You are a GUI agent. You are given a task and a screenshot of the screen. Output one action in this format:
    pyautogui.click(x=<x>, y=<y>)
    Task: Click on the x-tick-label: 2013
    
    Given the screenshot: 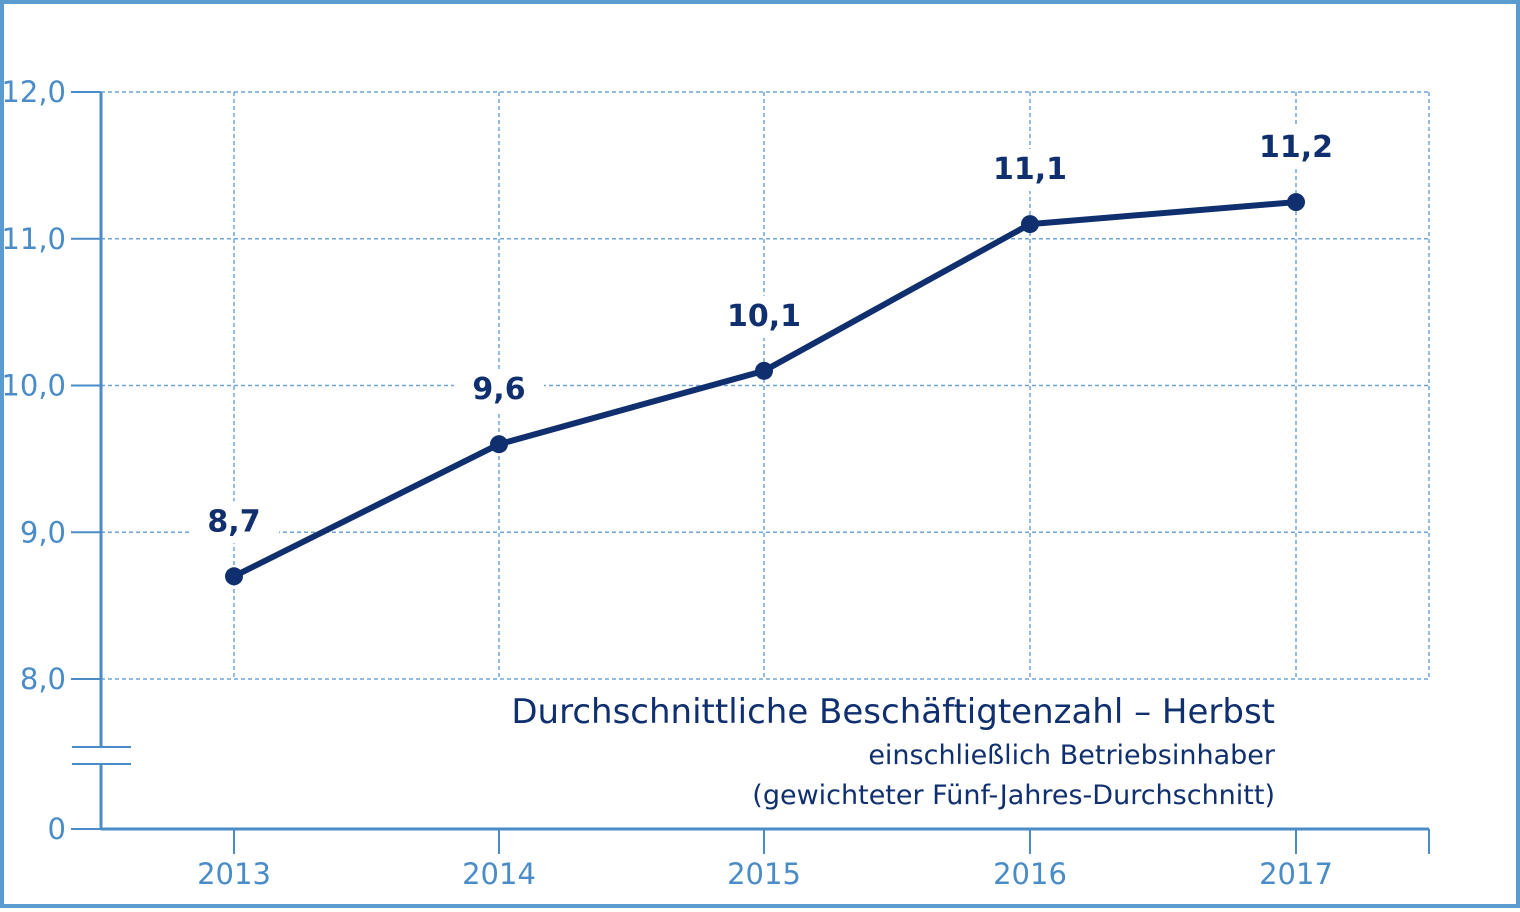 What is the action you would take?
    pyautogui.click(x=234, y=874)
    